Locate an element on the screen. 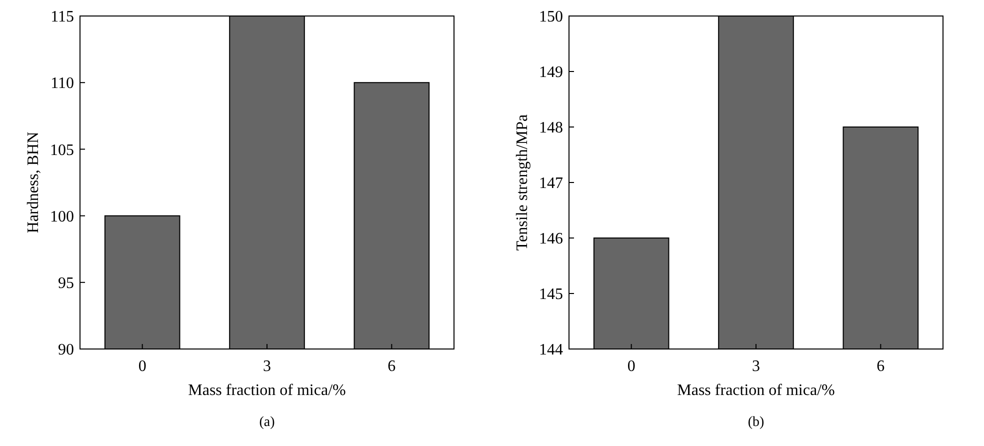  y-tick-label: 147 is located at coordinates (551, 183).